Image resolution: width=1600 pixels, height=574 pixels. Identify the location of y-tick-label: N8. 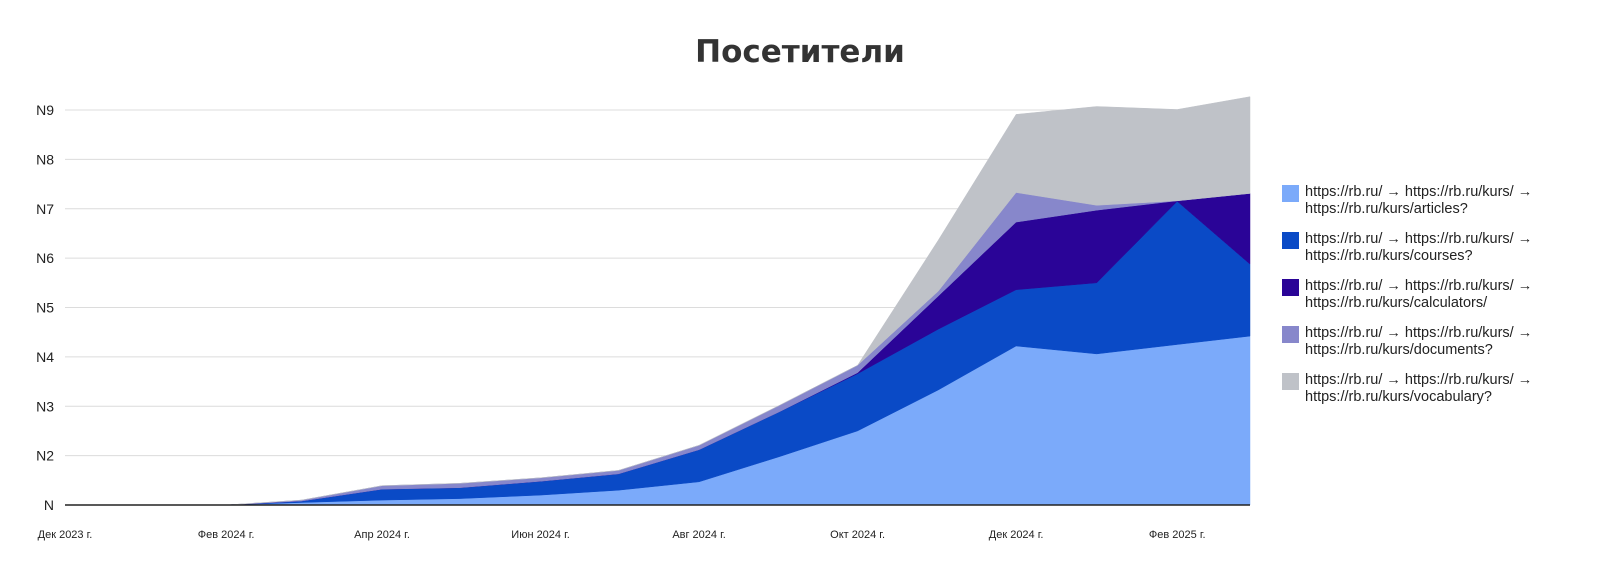
(45, 159).